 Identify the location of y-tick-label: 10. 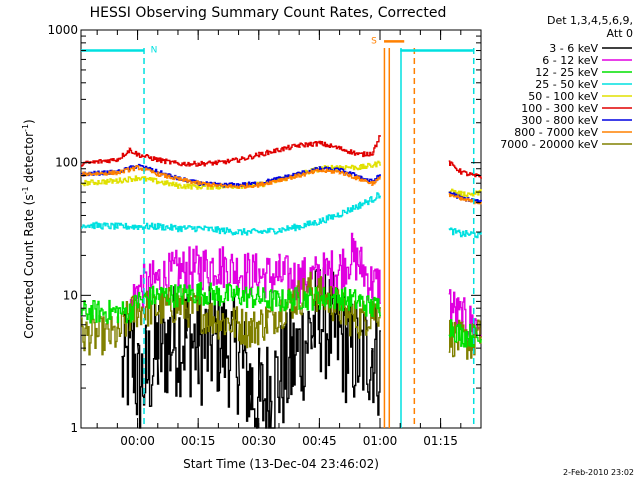
(70, 295).